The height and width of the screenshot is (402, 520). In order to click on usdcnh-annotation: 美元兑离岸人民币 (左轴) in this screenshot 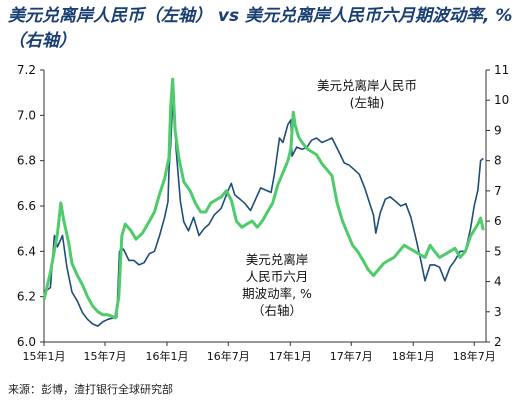, I will do `click(367, 94)`.